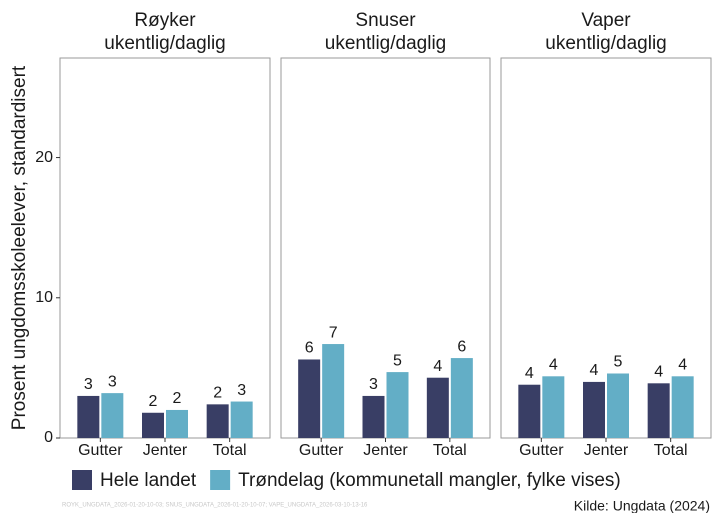 Image resolution: width=712 pixels, height=513 pixels. I want to click on panel-title: Snuser, so click(385, 20).